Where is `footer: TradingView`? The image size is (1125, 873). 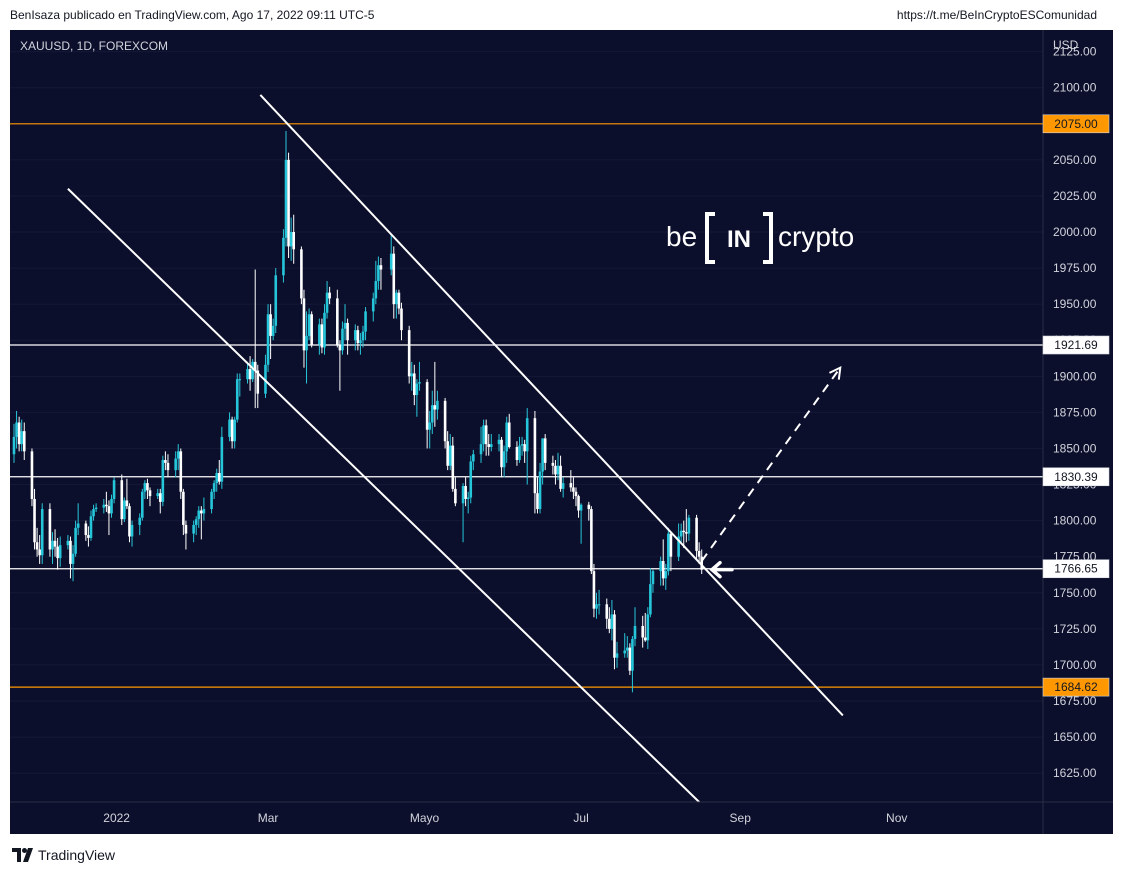
footer: TradingView is located at coordinates (63, 855).